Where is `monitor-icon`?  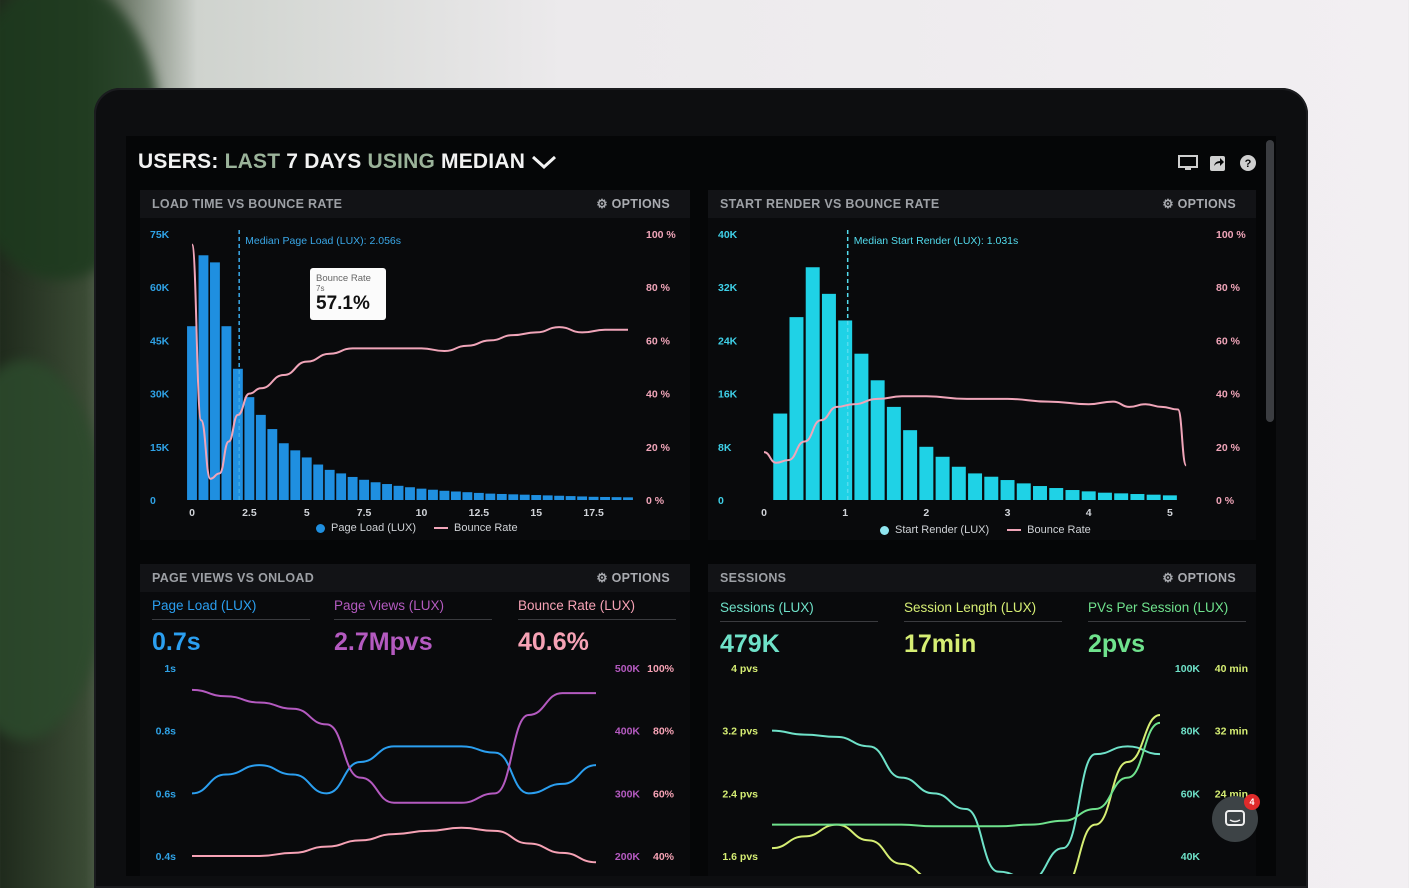
monitor-icon is located at coordinates (1188, 164).